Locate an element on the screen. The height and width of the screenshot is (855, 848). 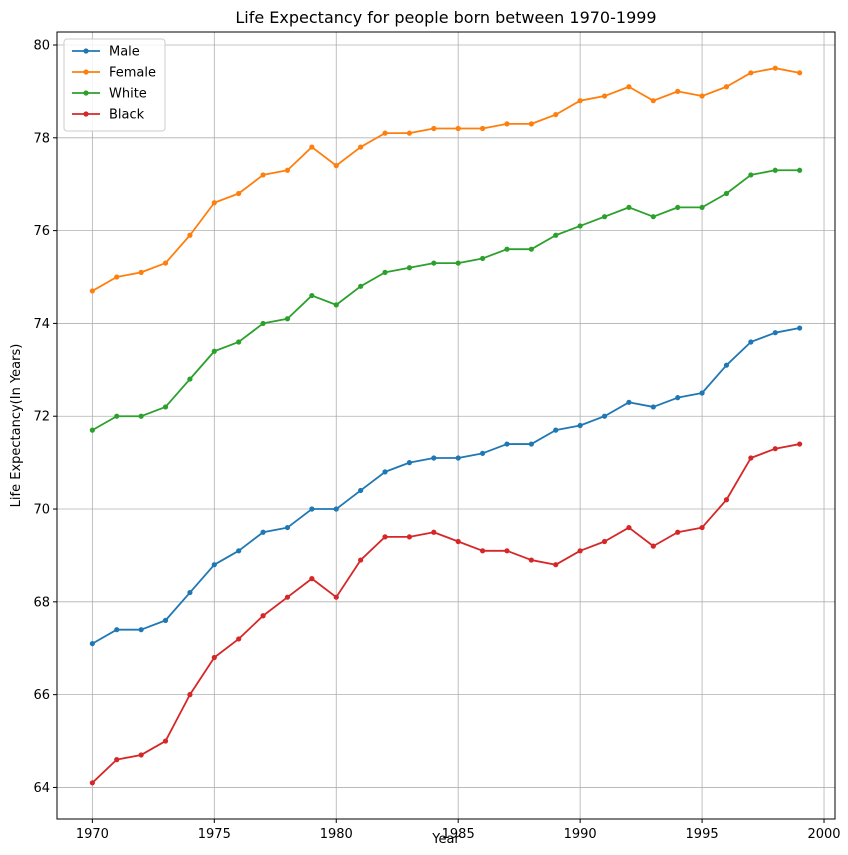
legend: Male Female White Black is located at coordinates (114, 85).